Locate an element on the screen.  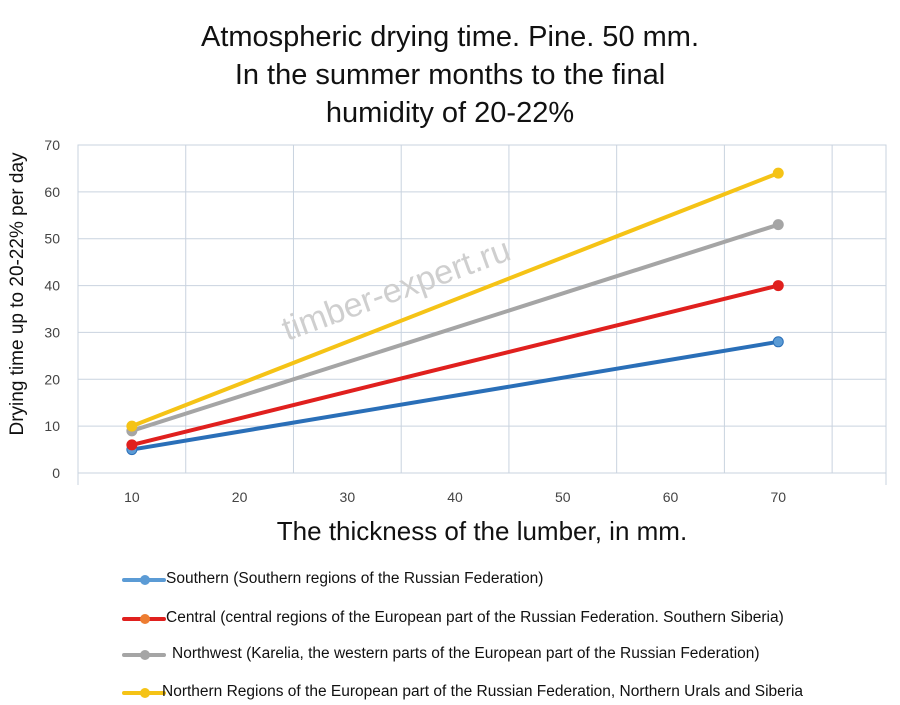
title-line-2: In the summer months to the final is located at coordinates (450, 75).